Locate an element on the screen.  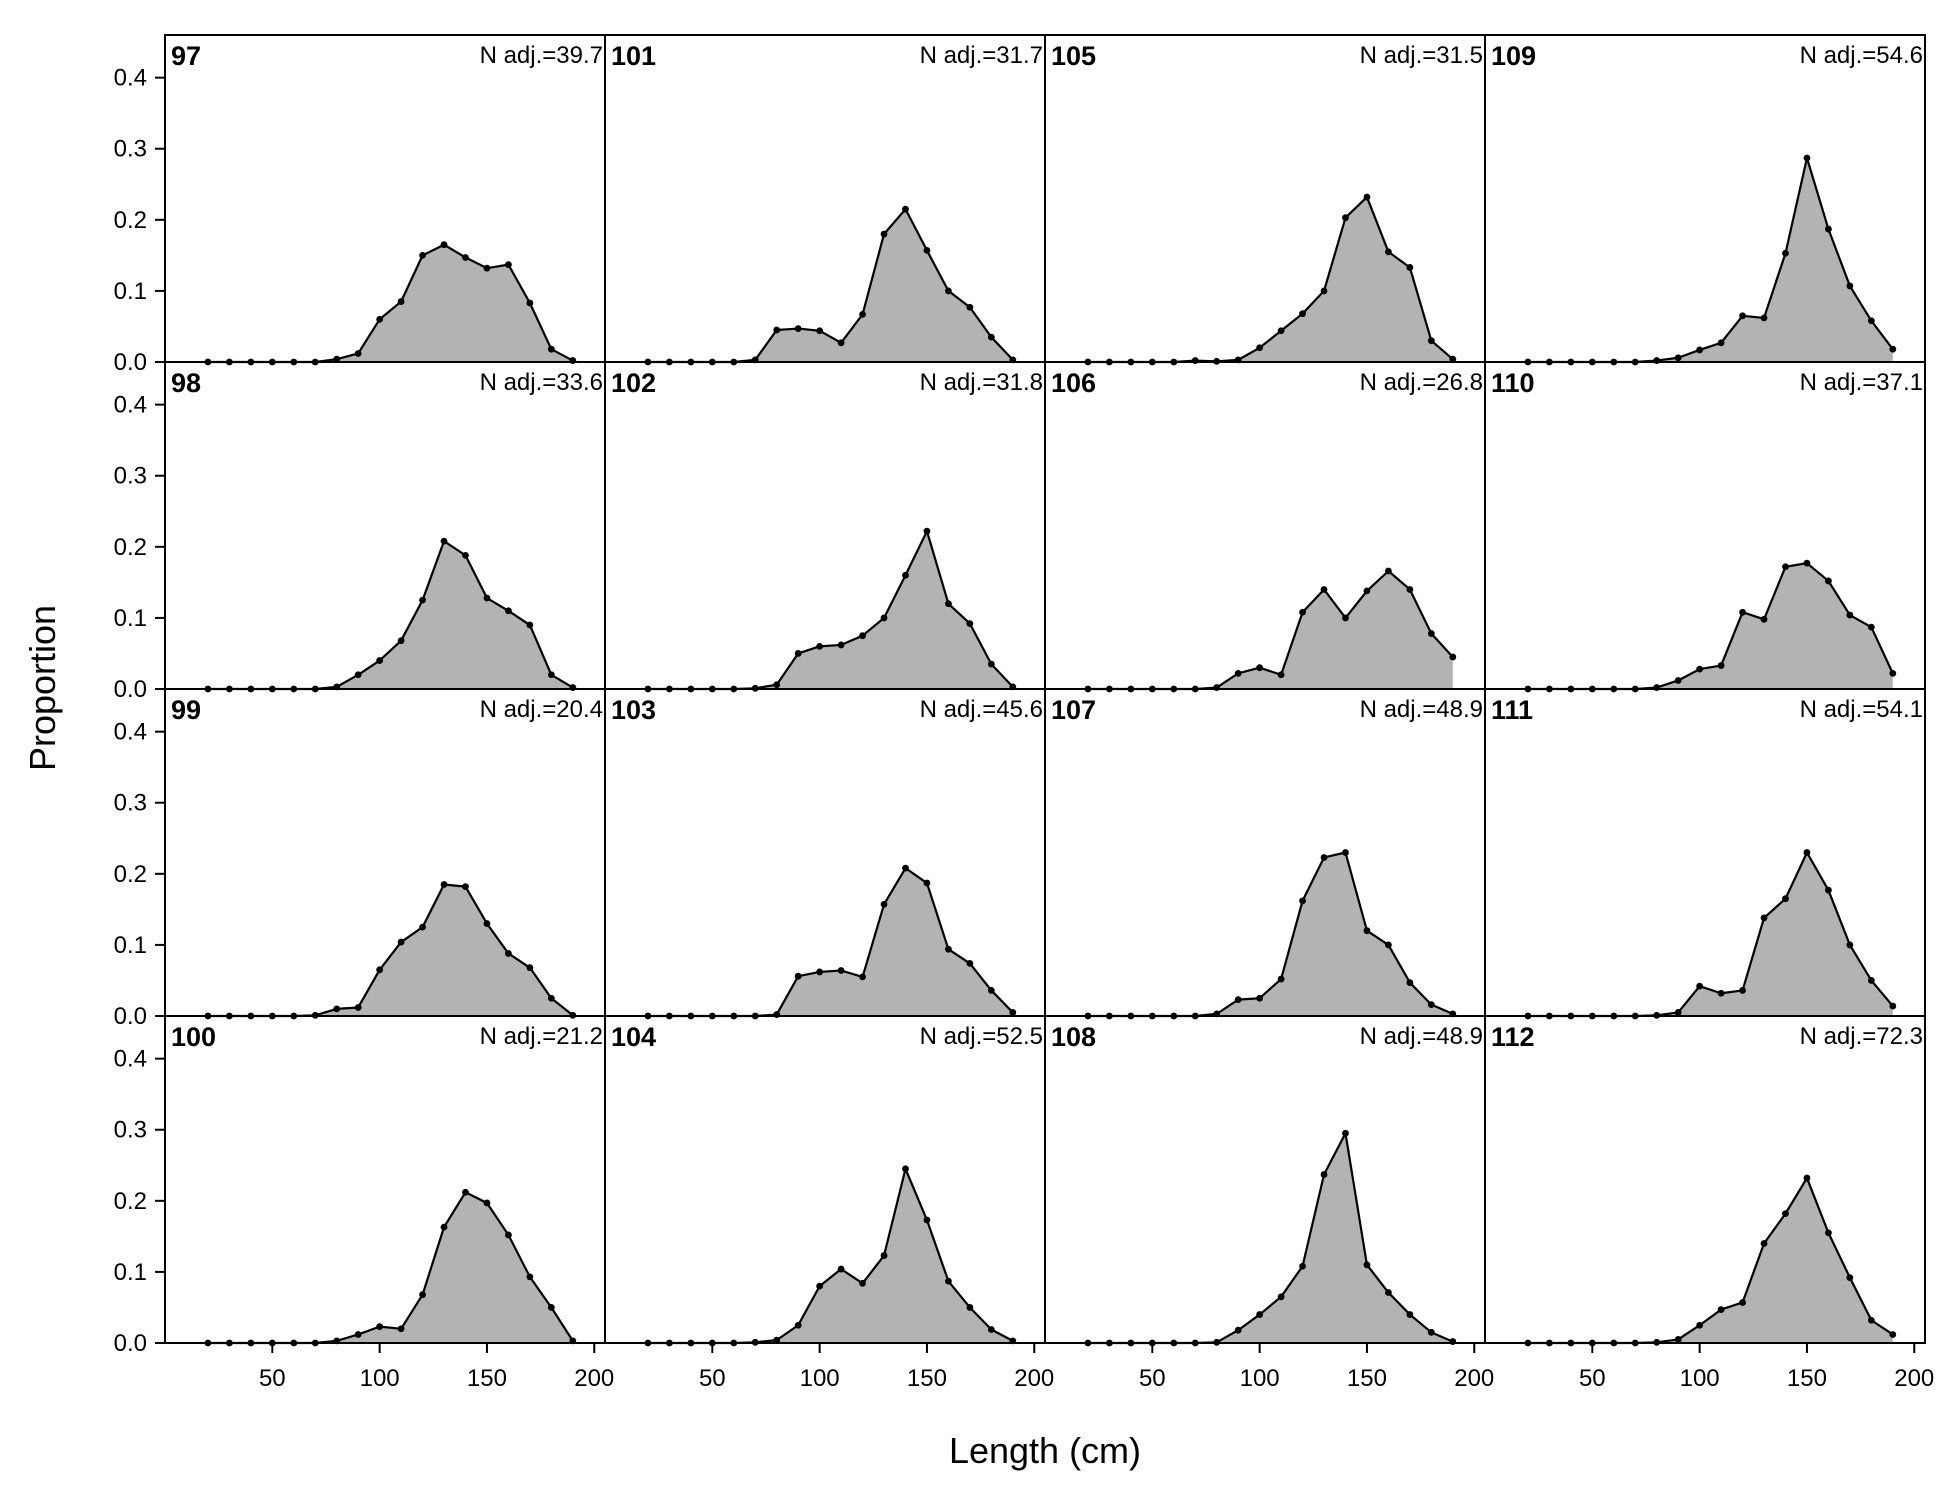
panel-n-adj-label: N adj.=21.2 is located at coordinates (541, 1036).